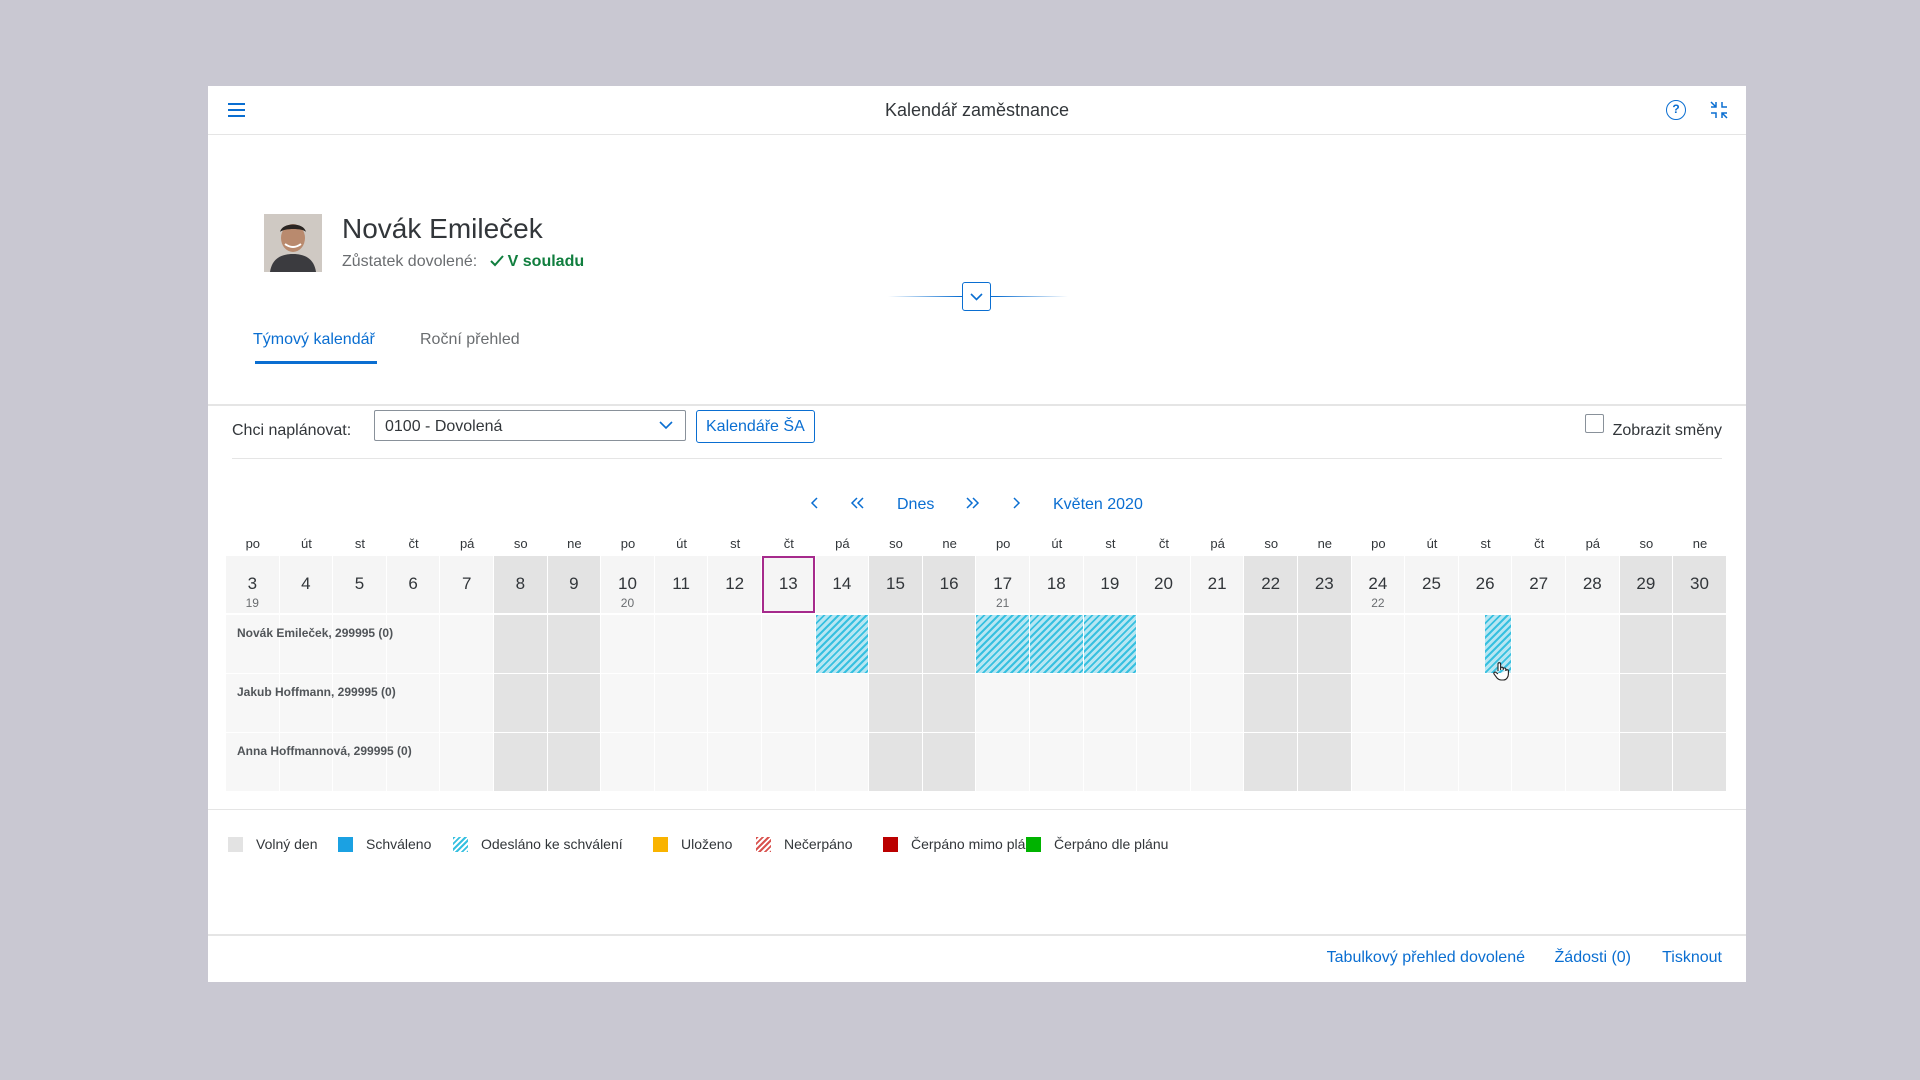  Describe the element at coordinates (1425, 957) in the screenshot. I see `table-overview-button: Tabulkový přehled dovolené` at that location.